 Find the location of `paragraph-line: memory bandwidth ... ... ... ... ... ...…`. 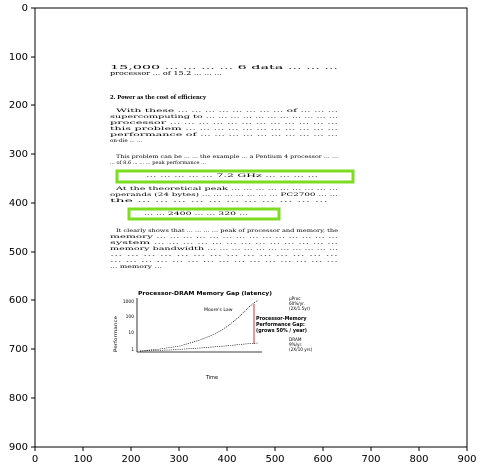

paragraph-line: memory bandwidth ... ... ... ... ... ...… is located at coordinates (224, 249).